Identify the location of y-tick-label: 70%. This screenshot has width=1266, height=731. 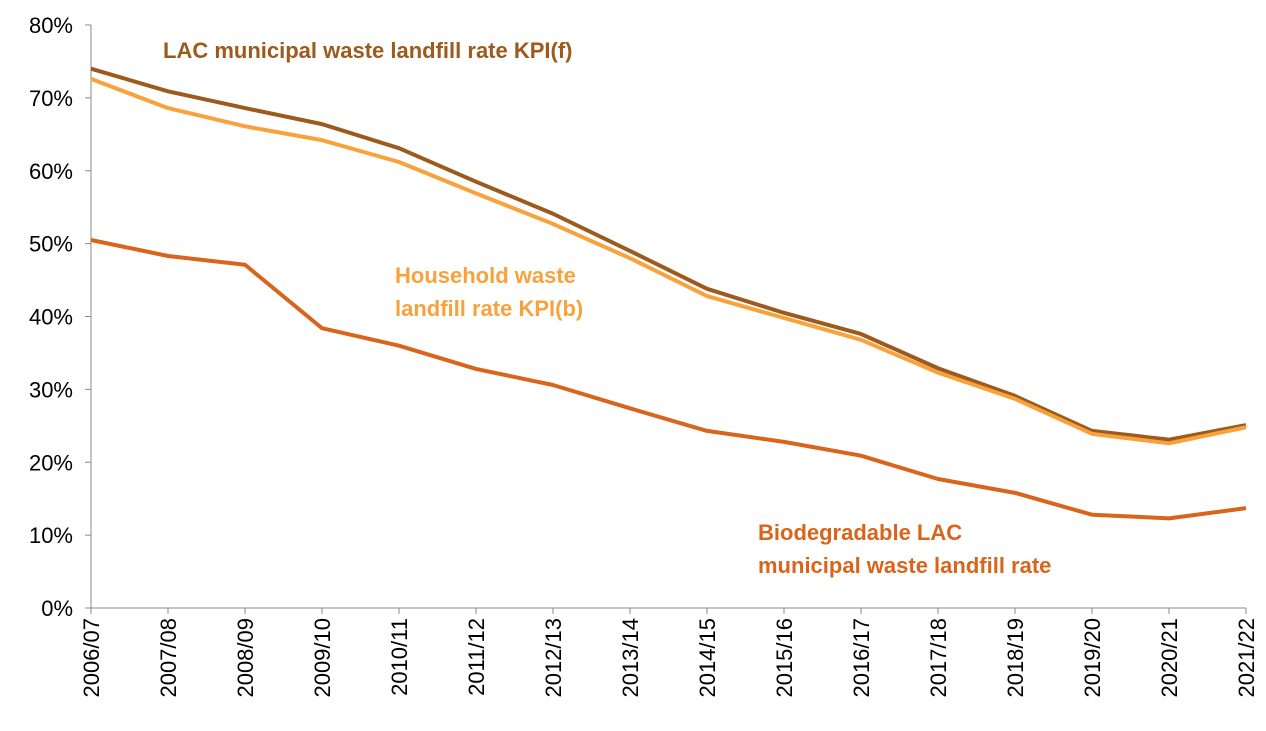
(51, 98).